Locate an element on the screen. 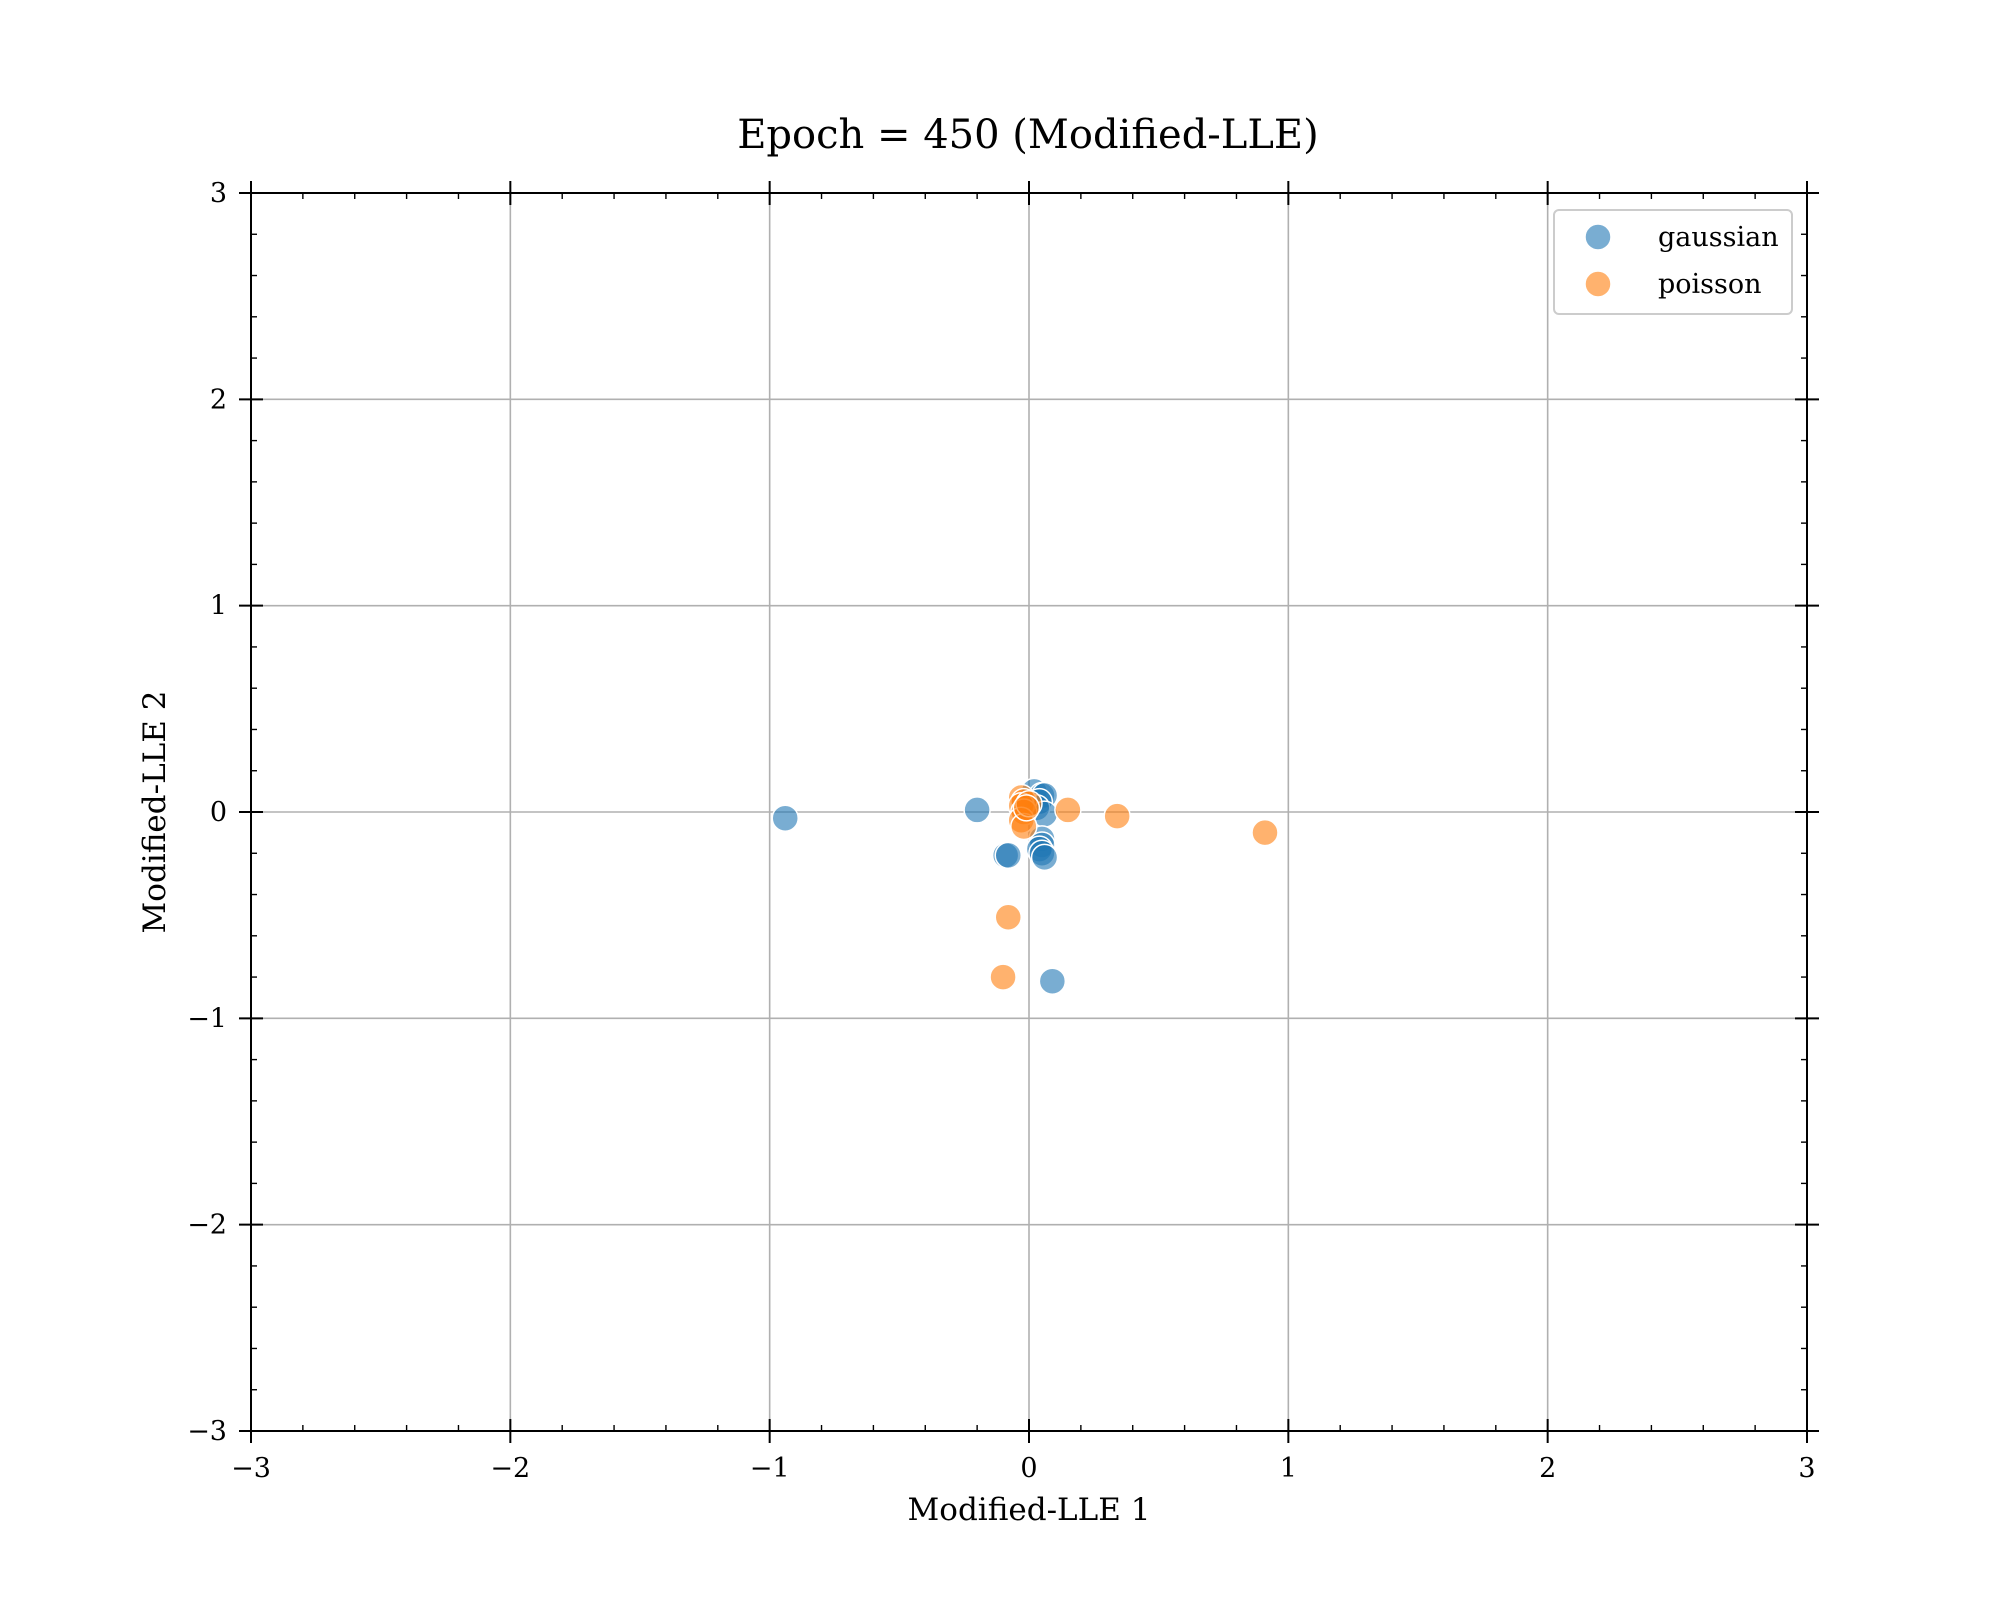 Image resolution: width=2000 pixels, height=1600 pixels. x-tick-label-6: 3 is located at coordinates (1806, 1468).